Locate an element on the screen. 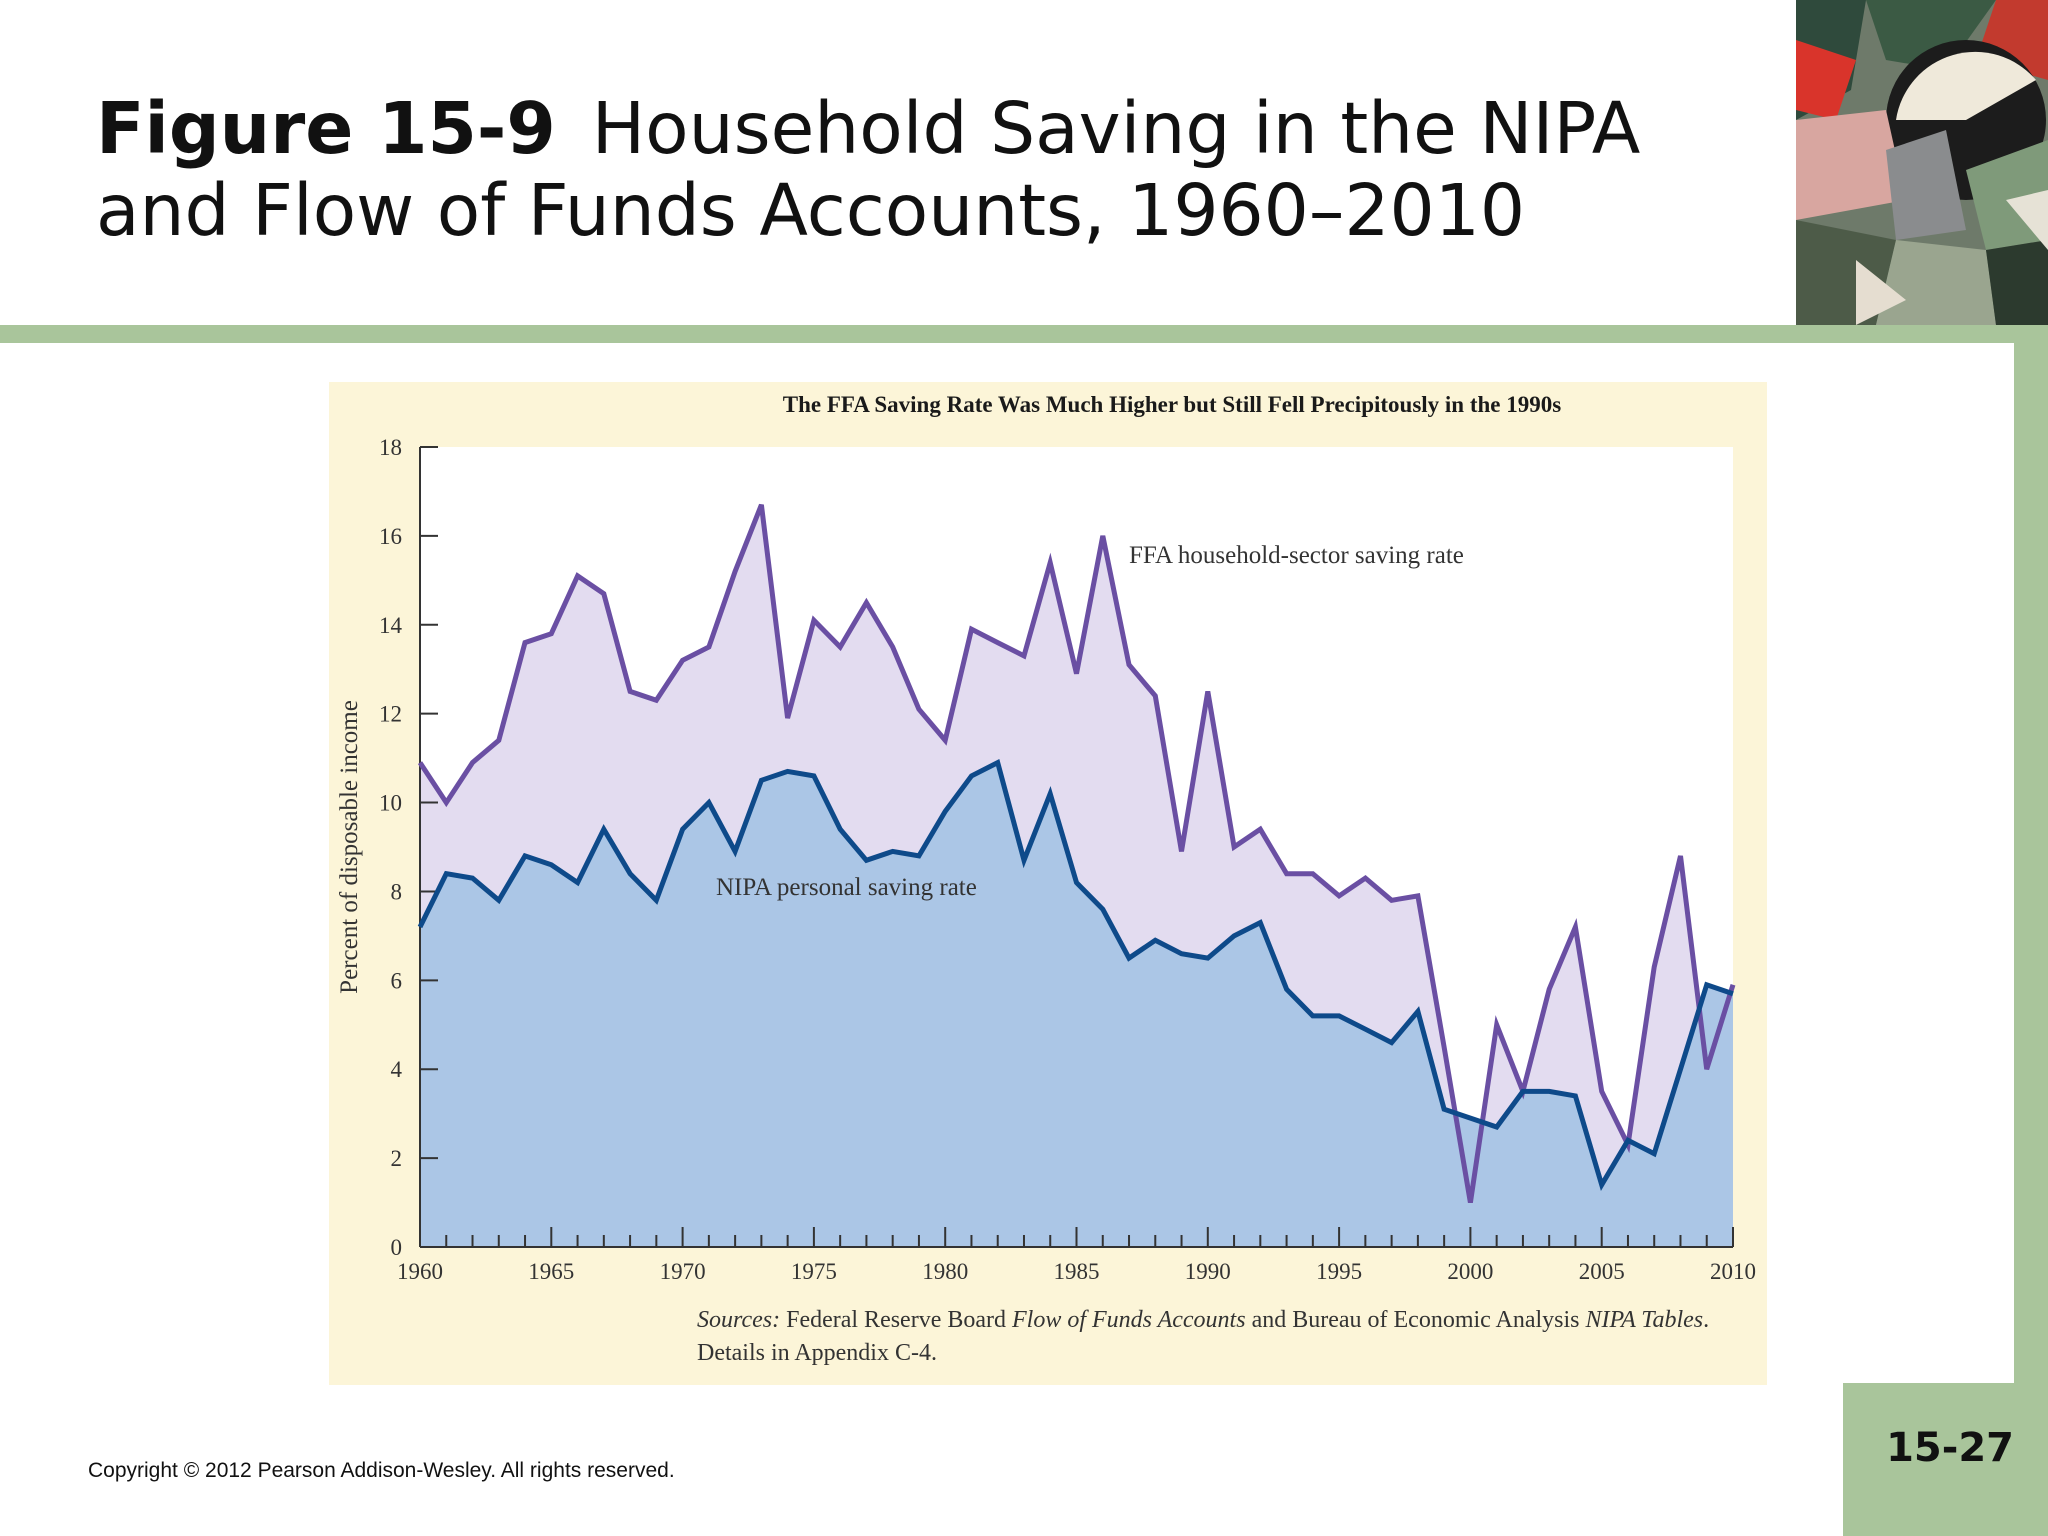  x-tick-label: 1990 is located at coordinates (1208, 1271).